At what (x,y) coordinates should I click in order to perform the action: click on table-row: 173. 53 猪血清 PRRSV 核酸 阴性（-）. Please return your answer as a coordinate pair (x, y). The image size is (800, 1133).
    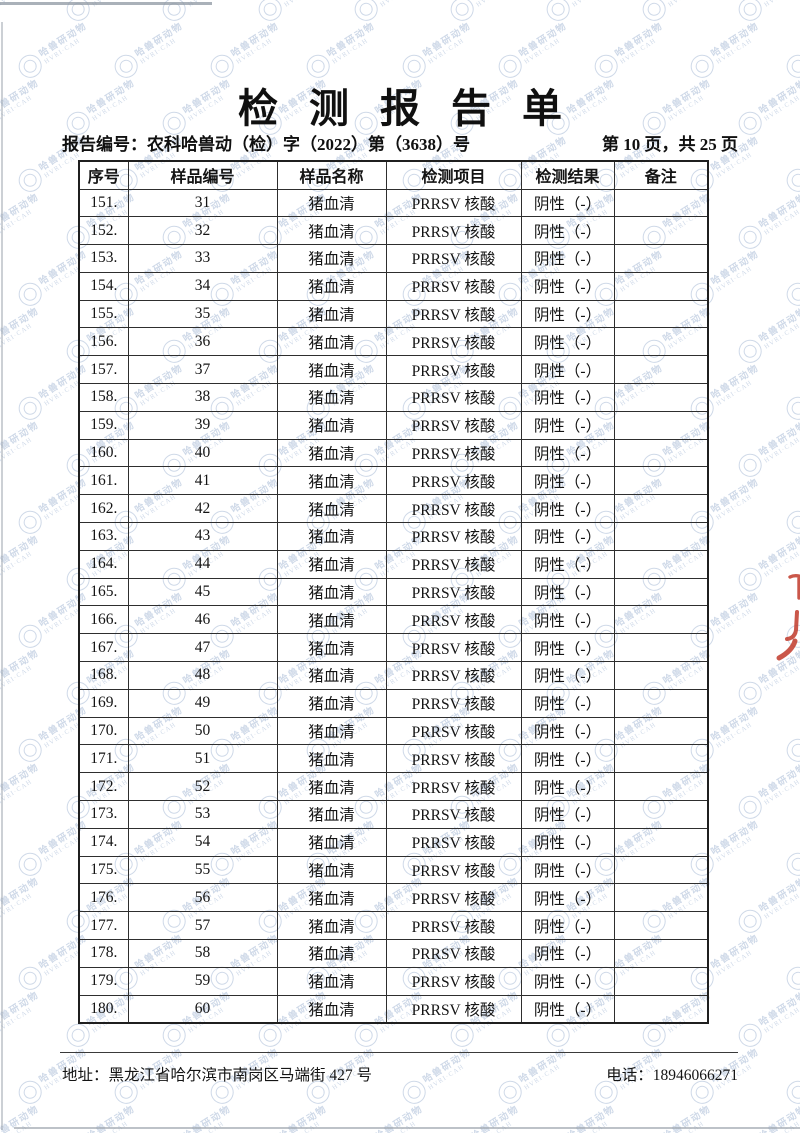
    Looking at the image, I should click on (393, 814).